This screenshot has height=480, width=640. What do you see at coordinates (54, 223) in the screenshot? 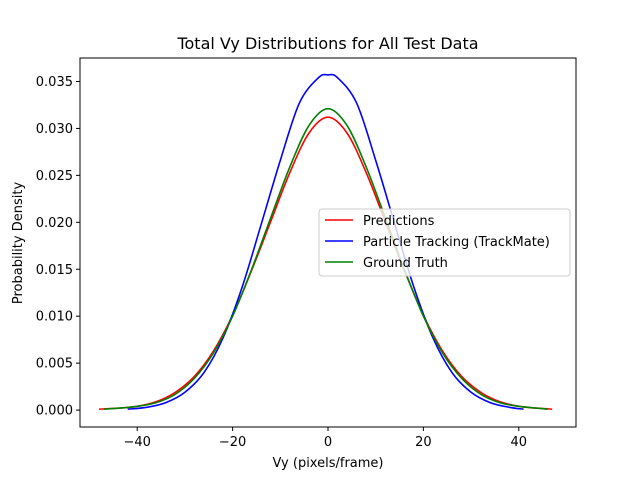
I see `y-tick-label: 0.020` at bounding box center [54, 223].